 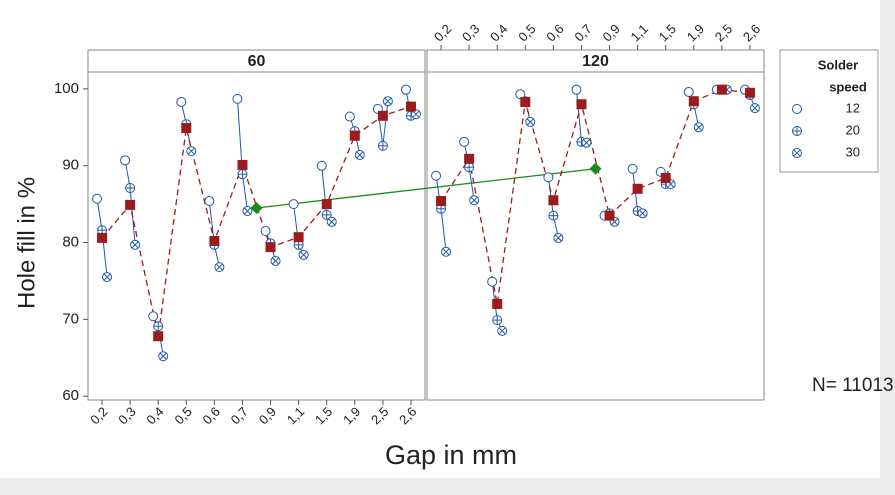 What do you see at coordinates (853, 107) in the screenshot?
I see `legend-label: 12` at bounding box center [853, 107].